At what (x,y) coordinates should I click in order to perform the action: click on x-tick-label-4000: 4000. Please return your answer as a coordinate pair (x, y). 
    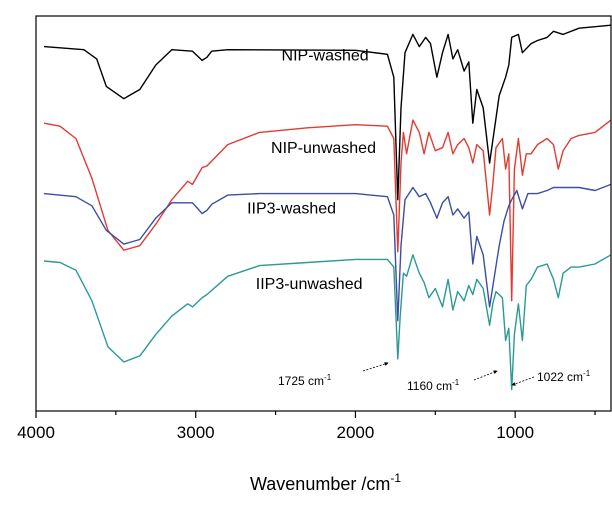
    Looking at the image, I should click on (36, 432).